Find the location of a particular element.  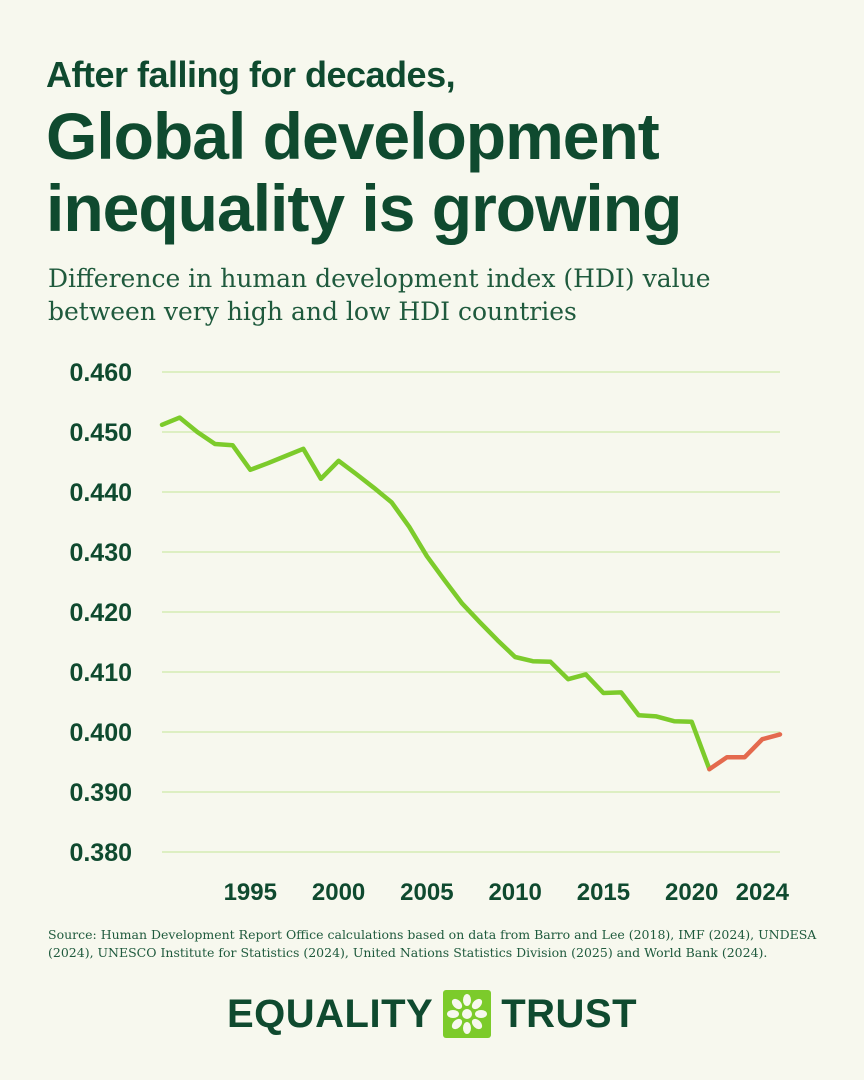

y-tick-label: 0.440 is located at coordinates (100, 493).